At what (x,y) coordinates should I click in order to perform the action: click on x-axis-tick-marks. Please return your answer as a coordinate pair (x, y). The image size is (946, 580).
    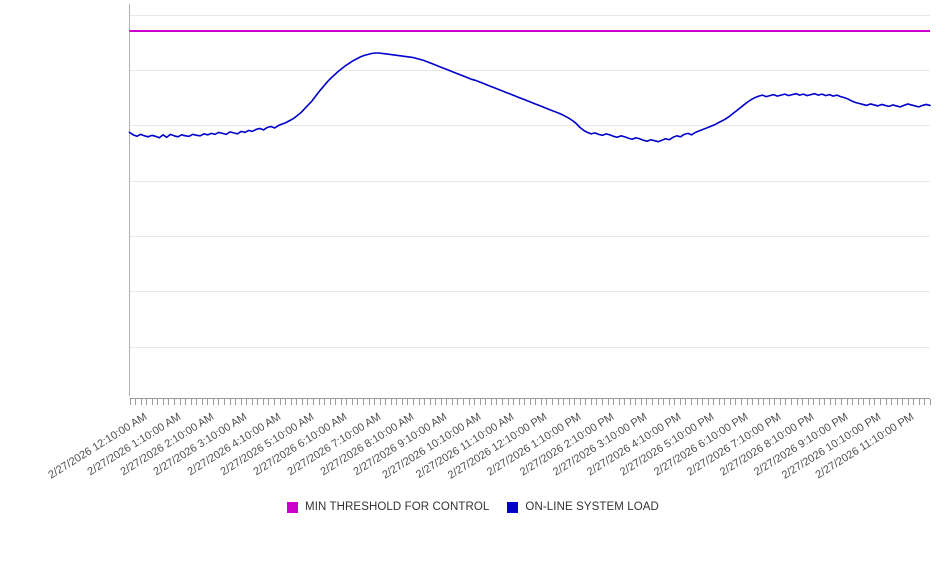
    Looking at the image, I should click on (530, 401).